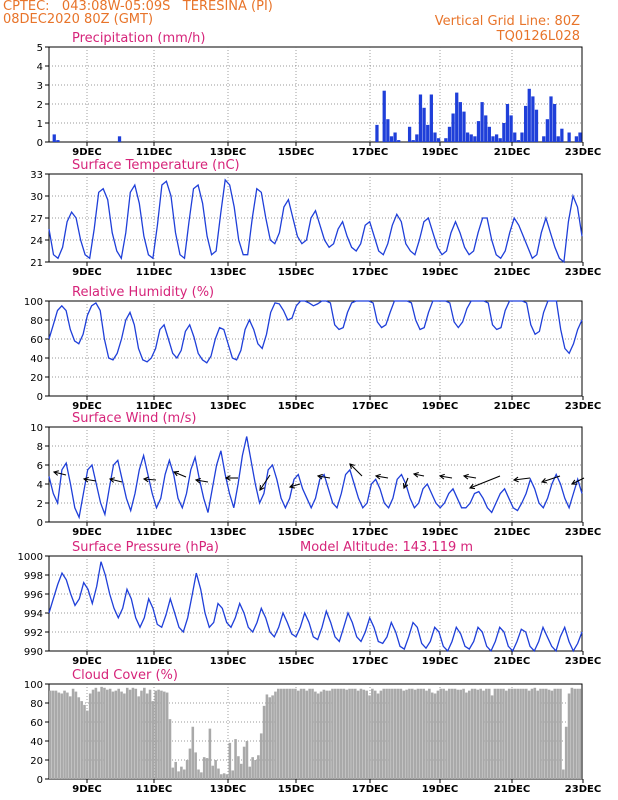  I want to click on rh-ytick-label: 0, so click(40, 397).